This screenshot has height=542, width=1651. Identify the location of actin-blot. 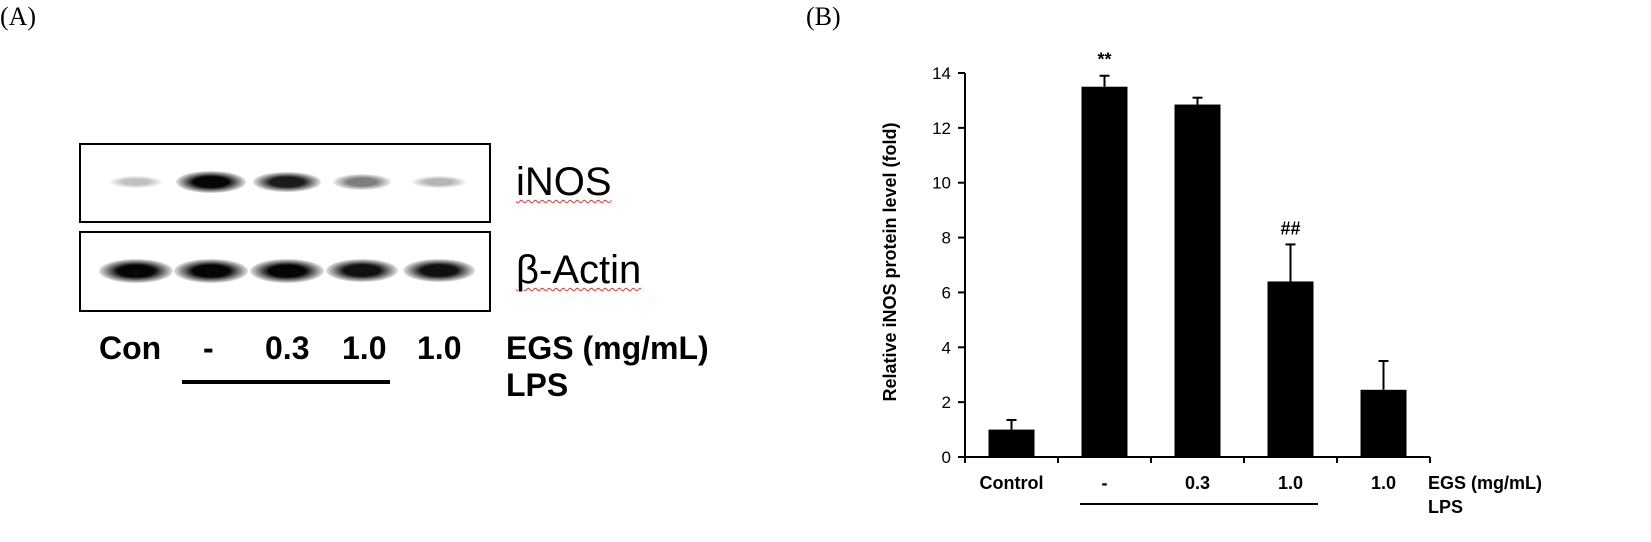
(285, 271).